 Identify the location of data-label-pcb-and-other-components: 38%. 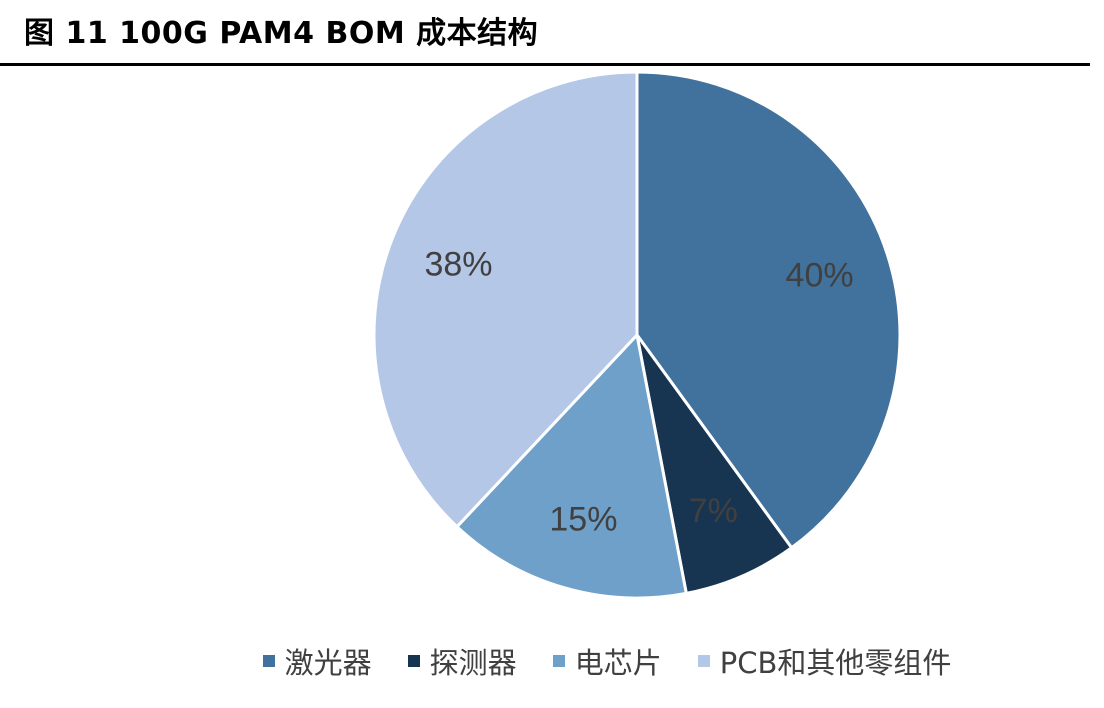
(458, 264).